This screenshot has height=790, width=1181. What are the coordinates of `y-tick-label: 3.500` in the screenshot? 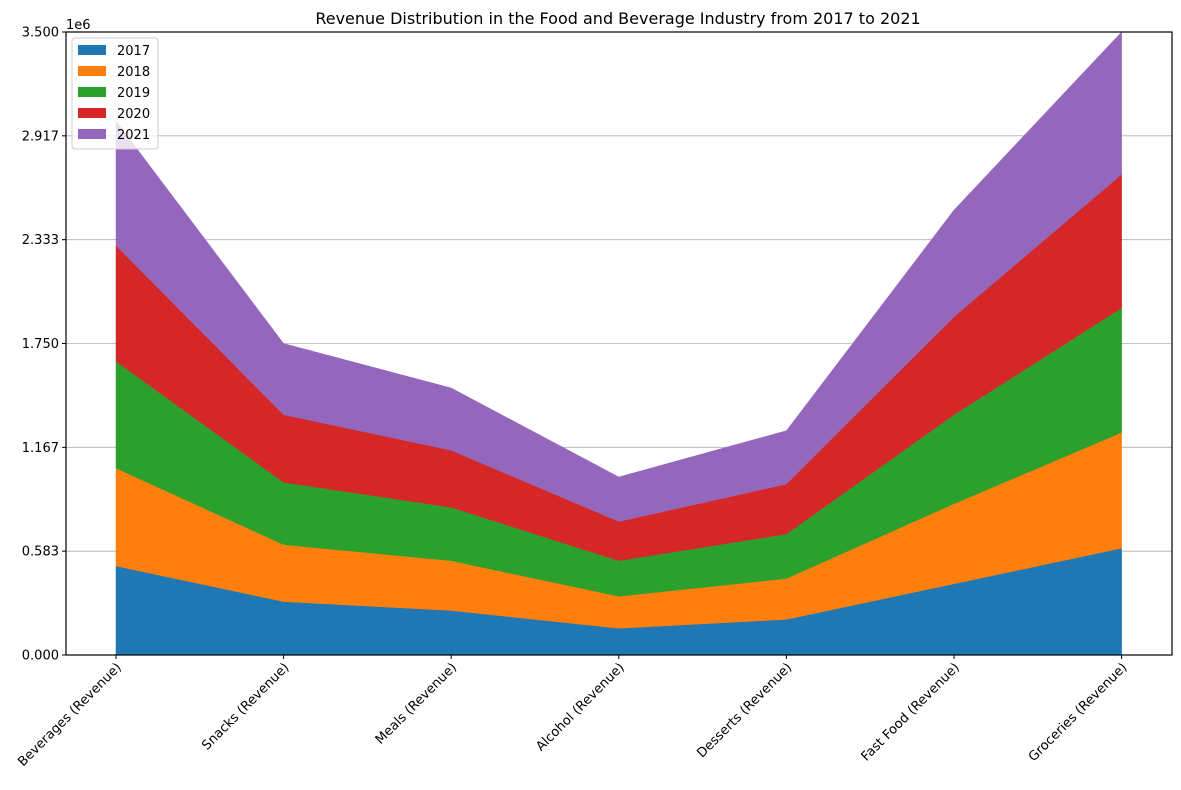 It's located at (40, 33).